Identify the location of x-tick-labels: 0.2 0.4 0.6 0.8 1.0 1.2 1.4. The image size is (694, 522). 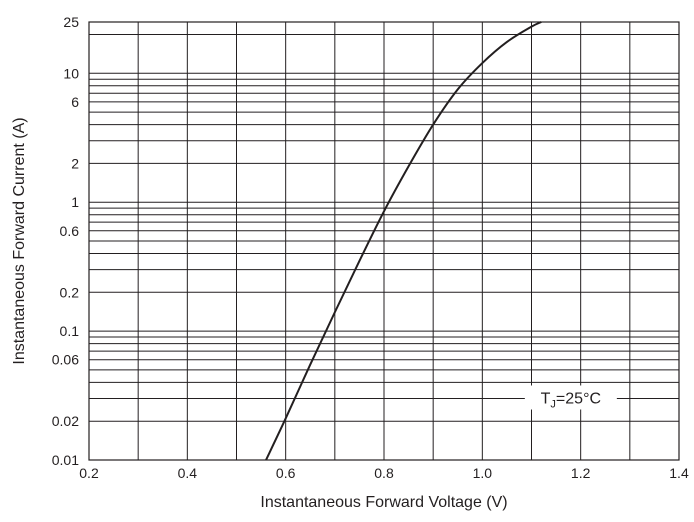
(384, 473).